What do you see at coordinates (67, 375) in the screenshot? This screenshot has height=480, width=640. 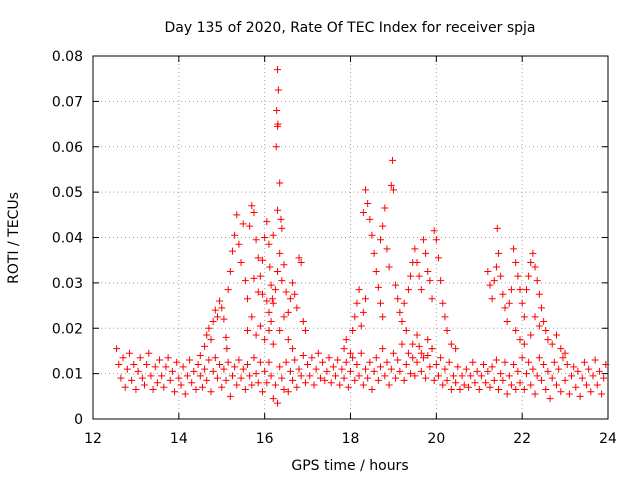 I see `y-tick-label: 0.01` at bounding box center [67, 375].